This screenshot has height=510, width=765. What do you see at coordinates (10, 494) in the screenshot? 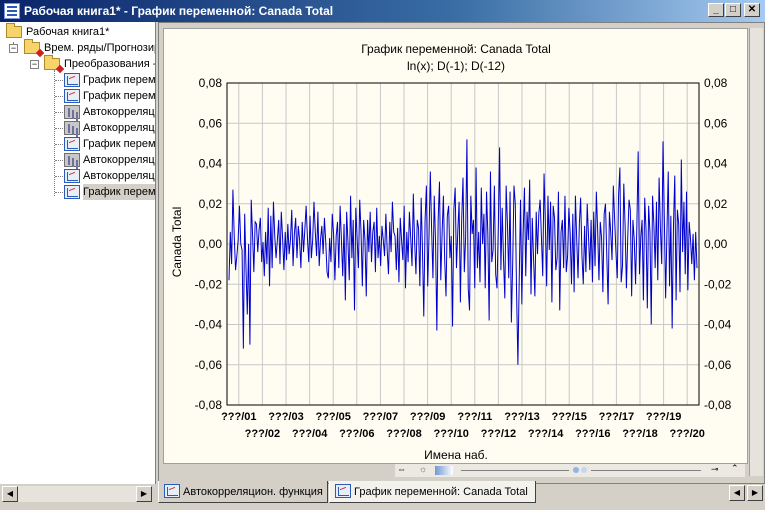
I see `scroll-left-button: ◀` at bounding box center [10, 494].